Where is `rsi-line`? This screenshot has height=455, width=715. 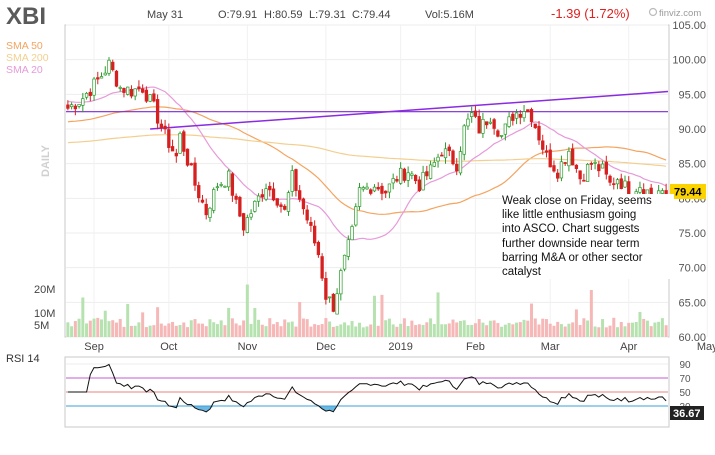
rsi-line is located at coordinates (367, 388).